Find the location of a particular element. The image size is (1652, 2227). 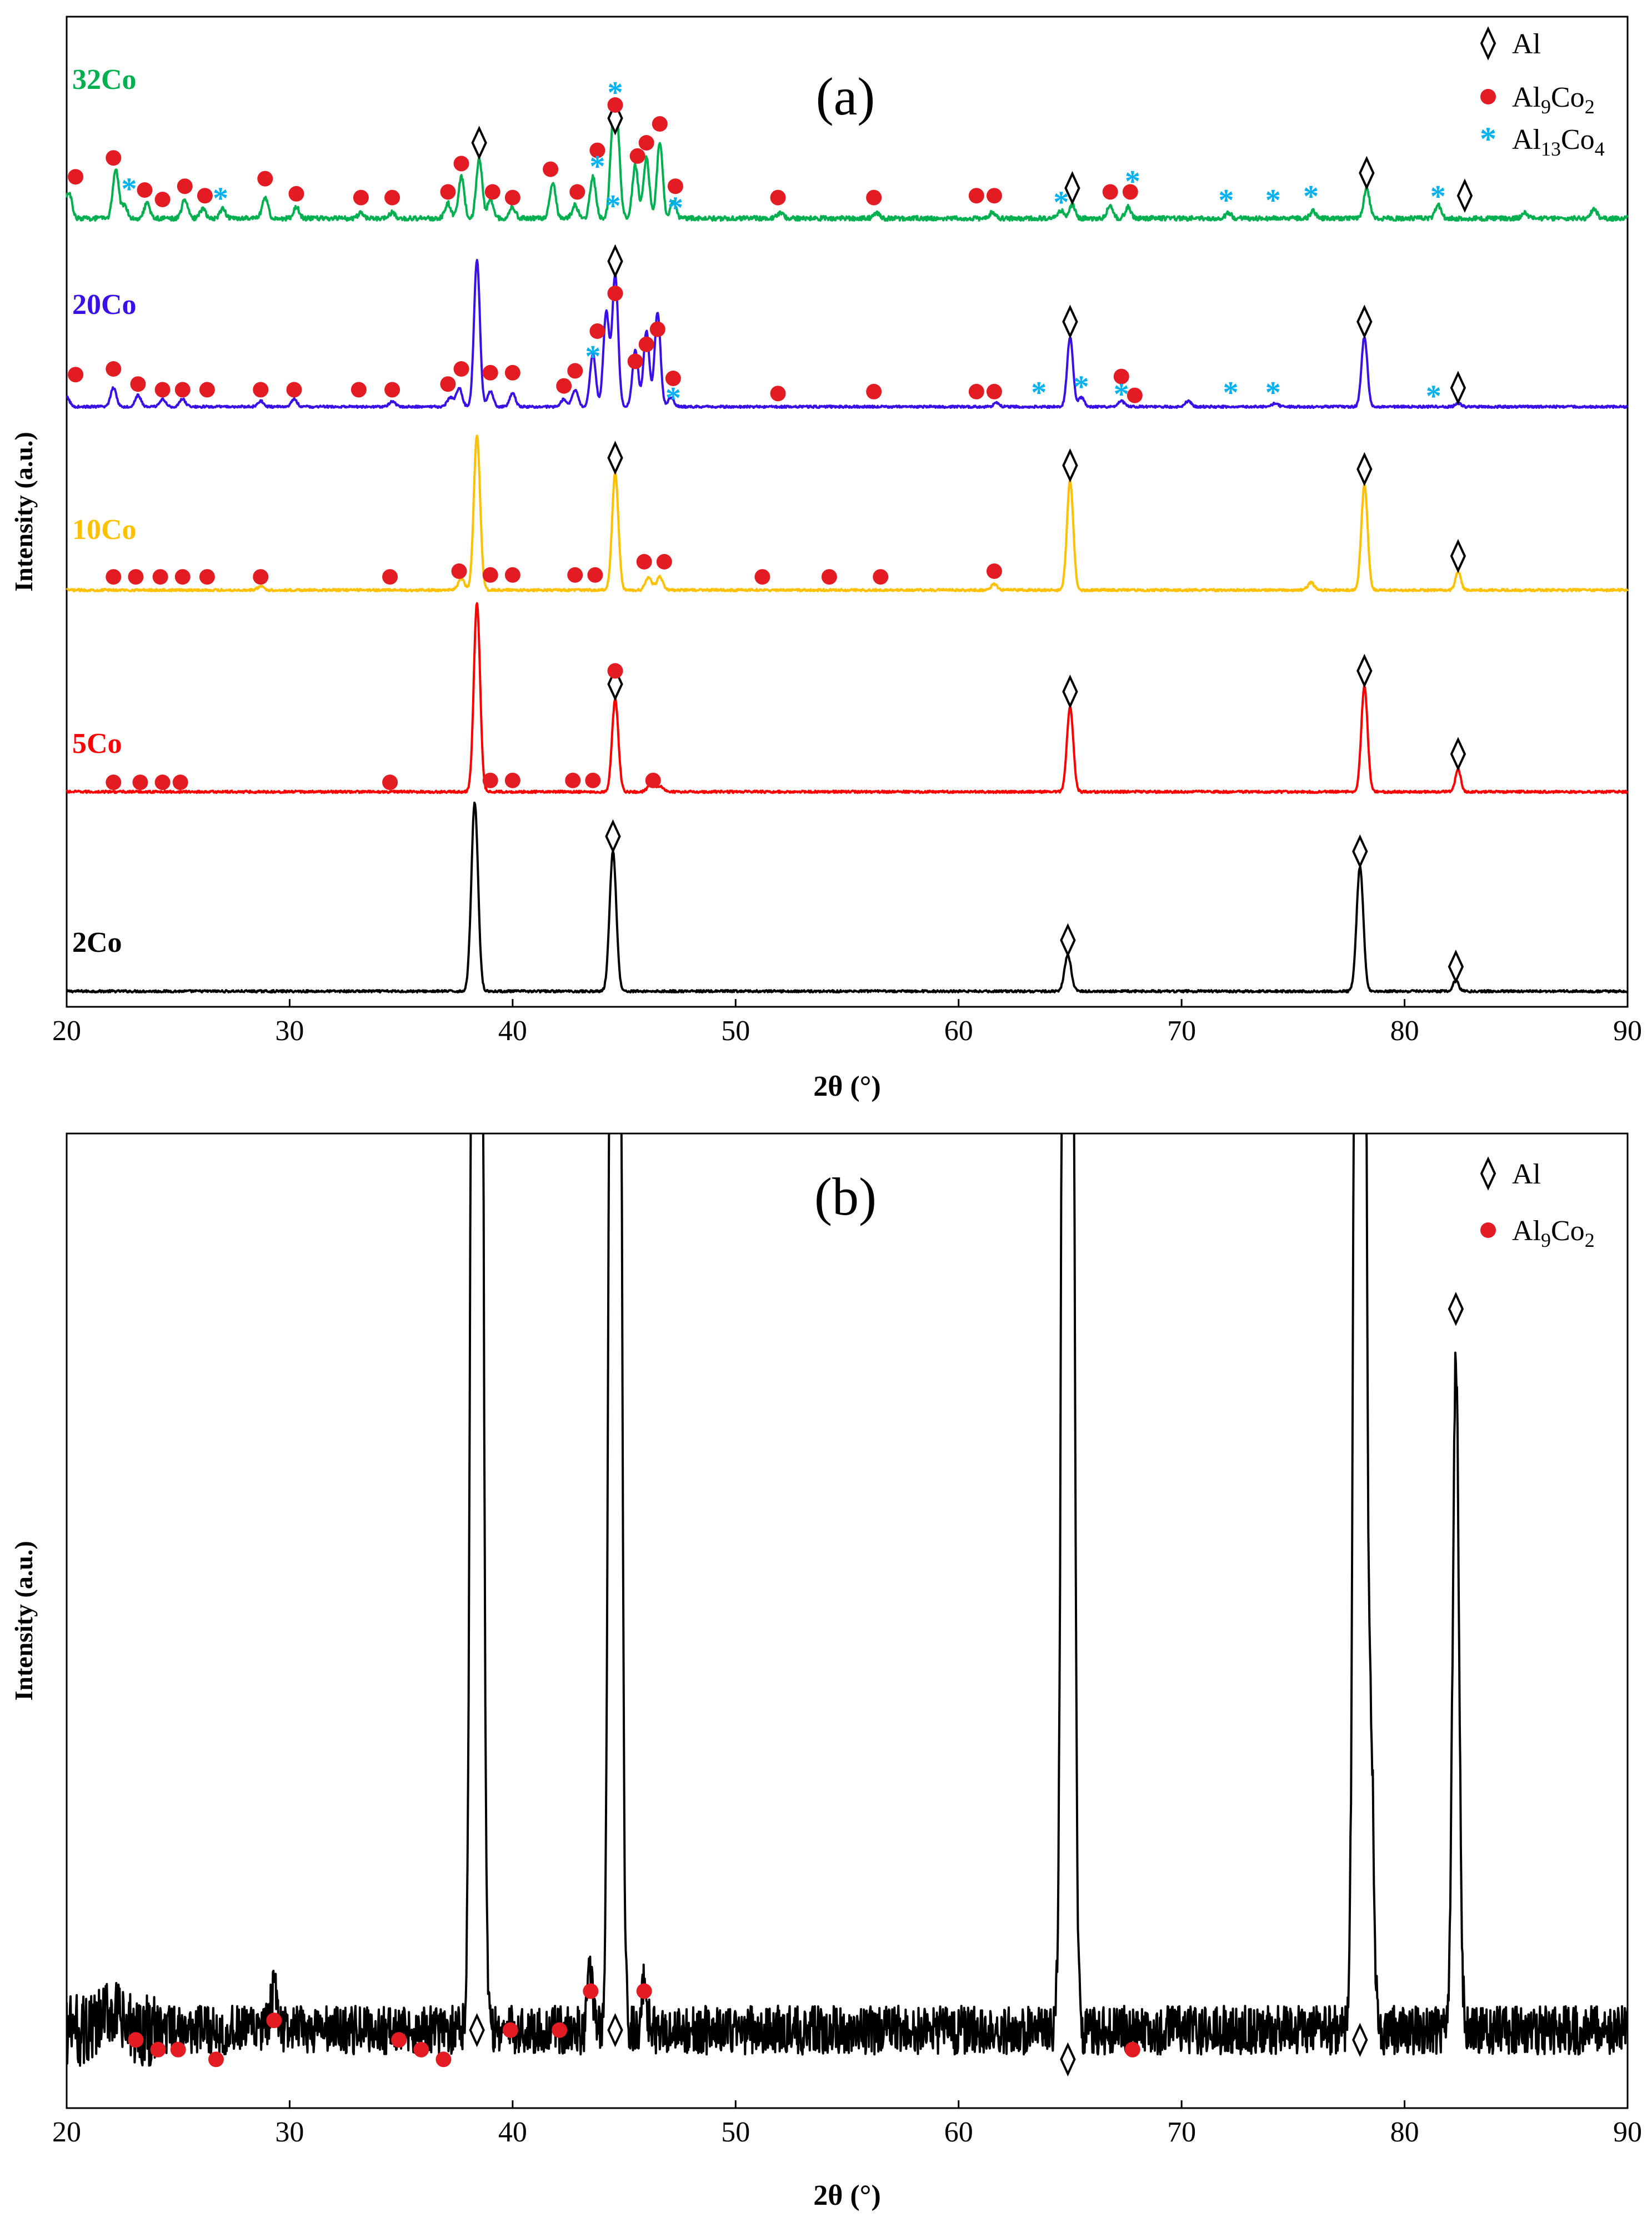

trace-2Co is located at coordinates (847, 897).